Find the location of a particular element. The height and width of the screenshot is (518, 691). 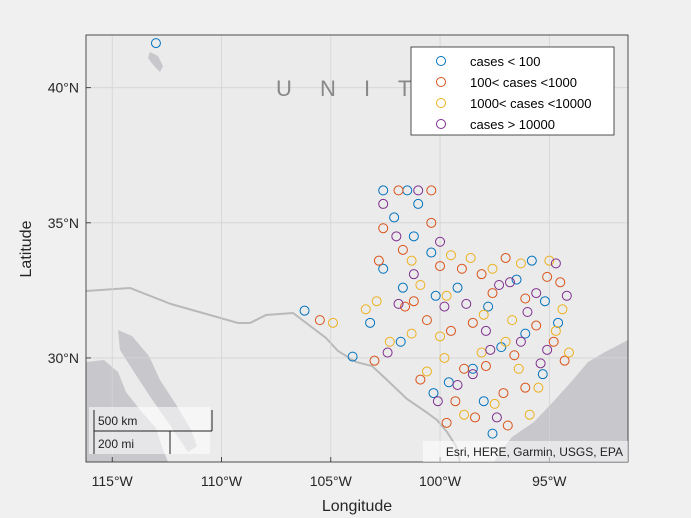

scale-bar: 500 km 200 mi is located at coordinates (151, 430).